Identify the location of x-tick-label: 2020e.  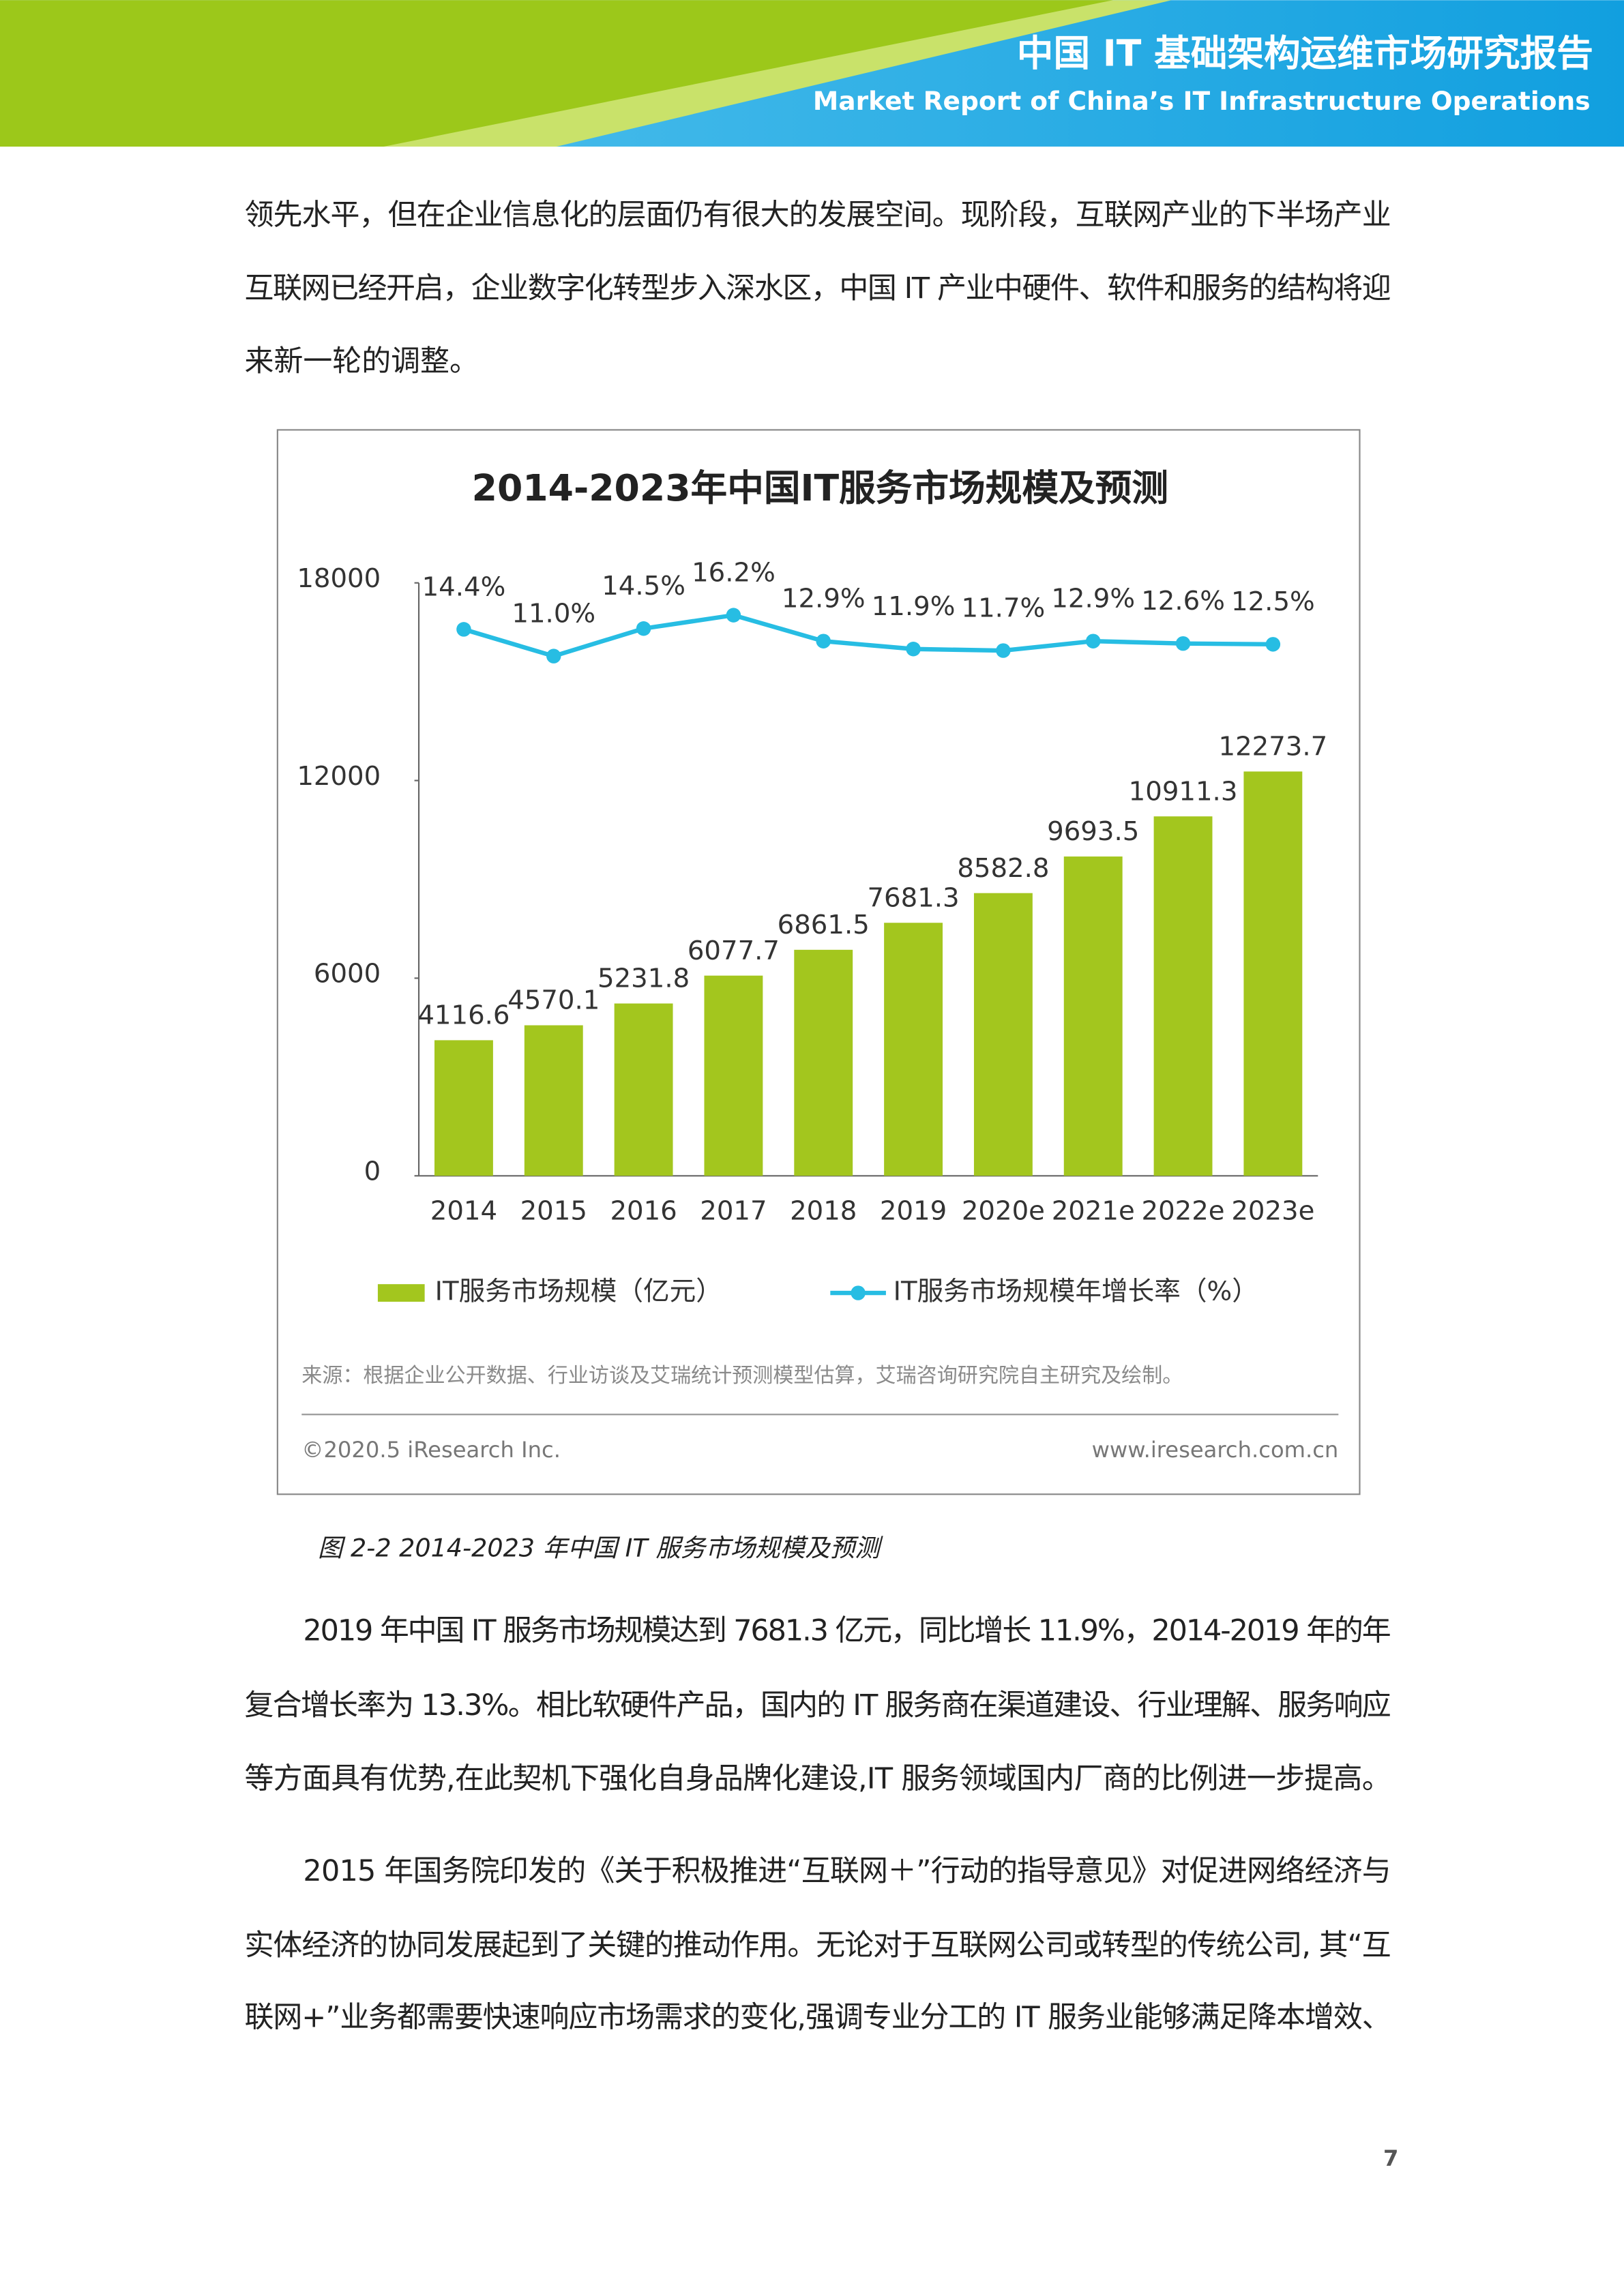
(1003, 1211).